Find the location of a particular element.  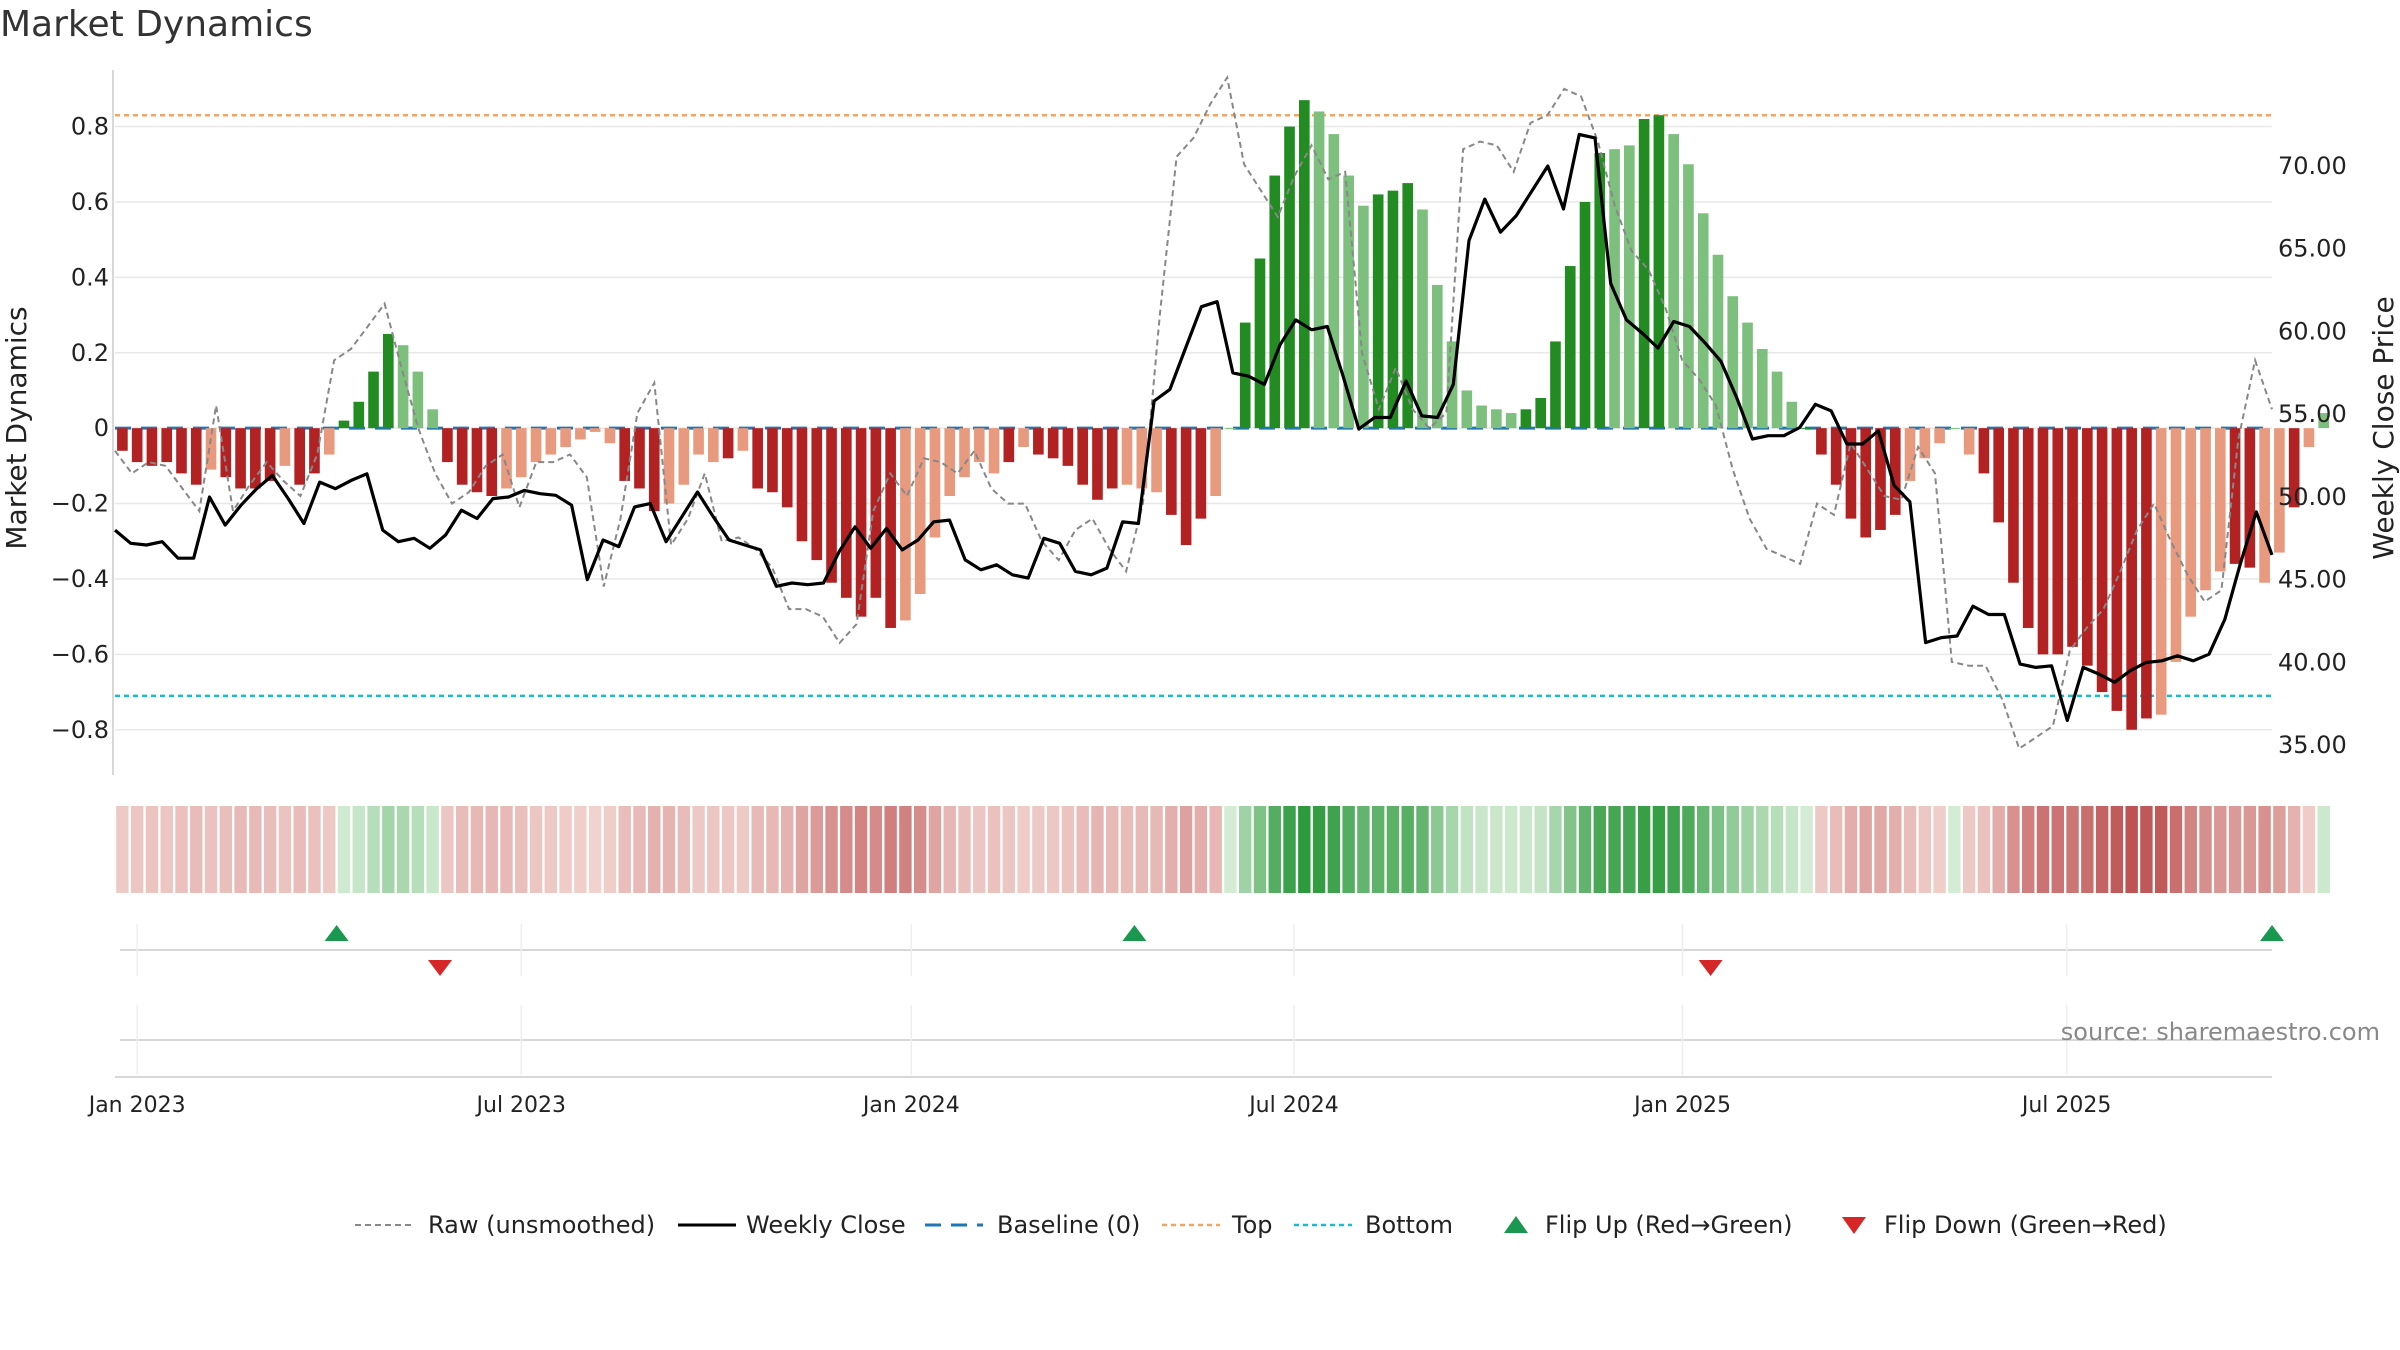

legend-item: Bottom is located at coordinates (1373, 1225).